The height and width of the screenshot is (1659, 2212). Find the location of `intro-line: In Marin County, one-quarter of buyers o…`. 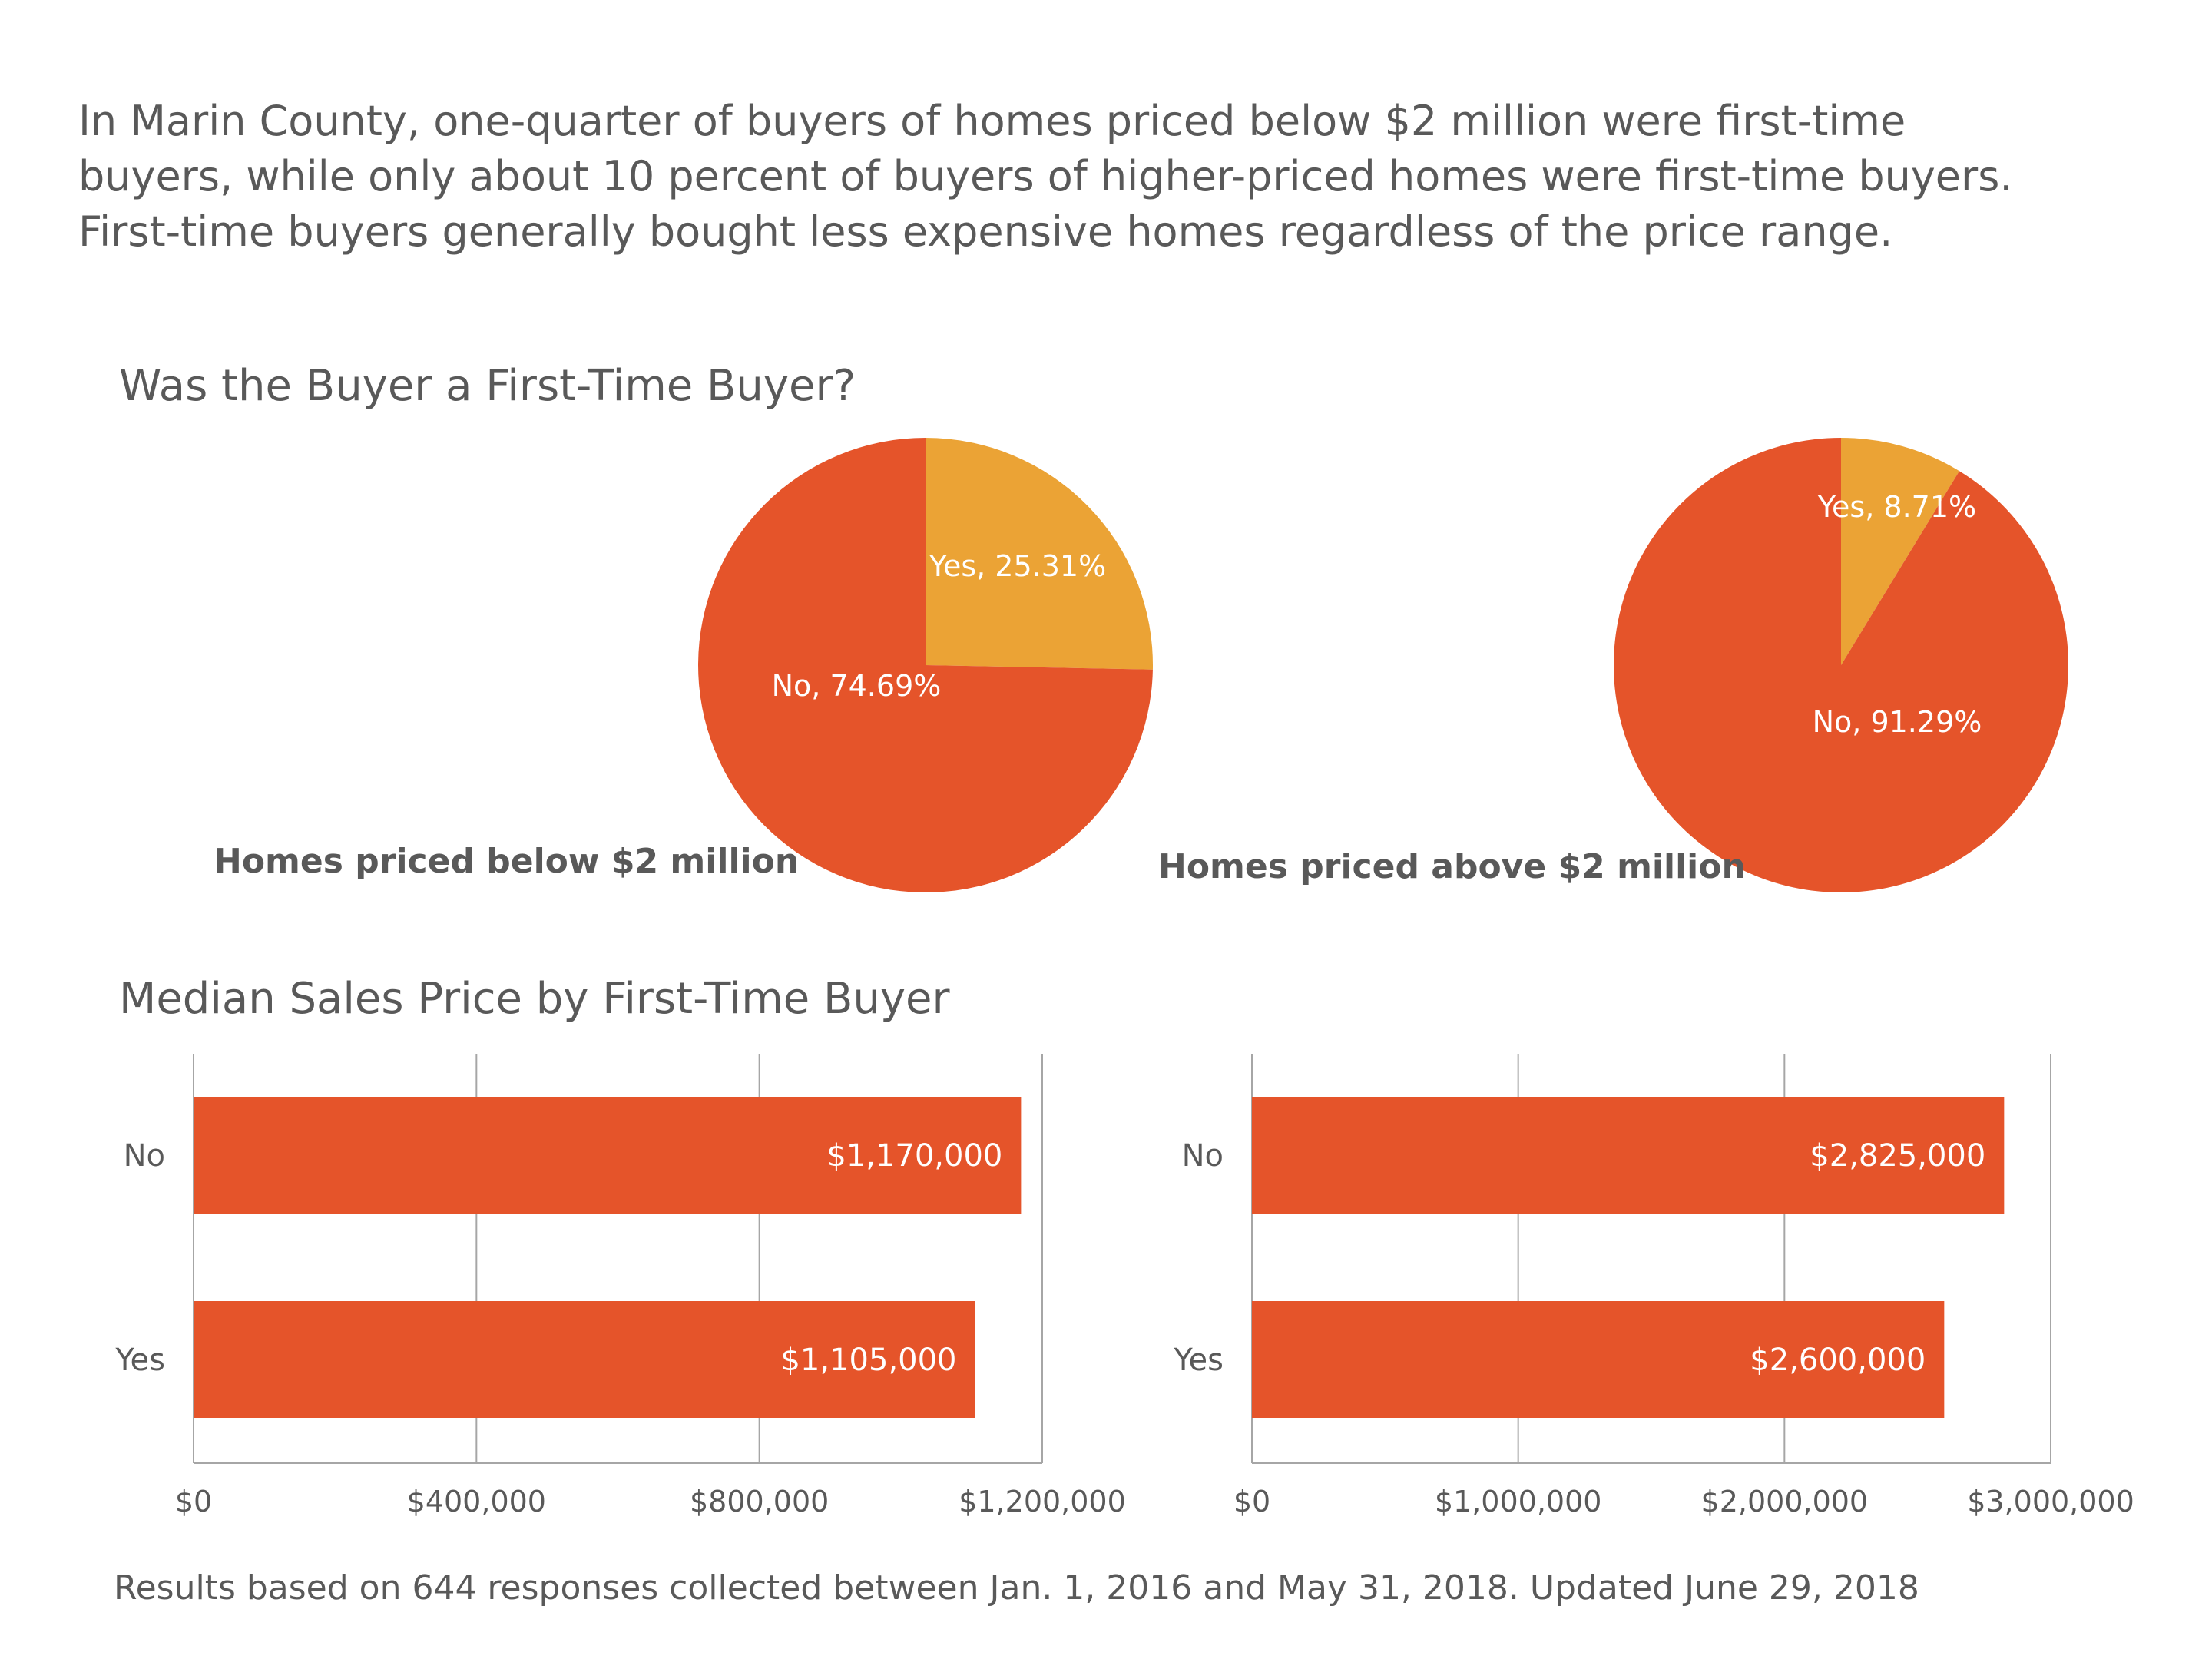

intro-line: In Marin County, one-quarter of buyers o… is located at coordinates (992, 121).